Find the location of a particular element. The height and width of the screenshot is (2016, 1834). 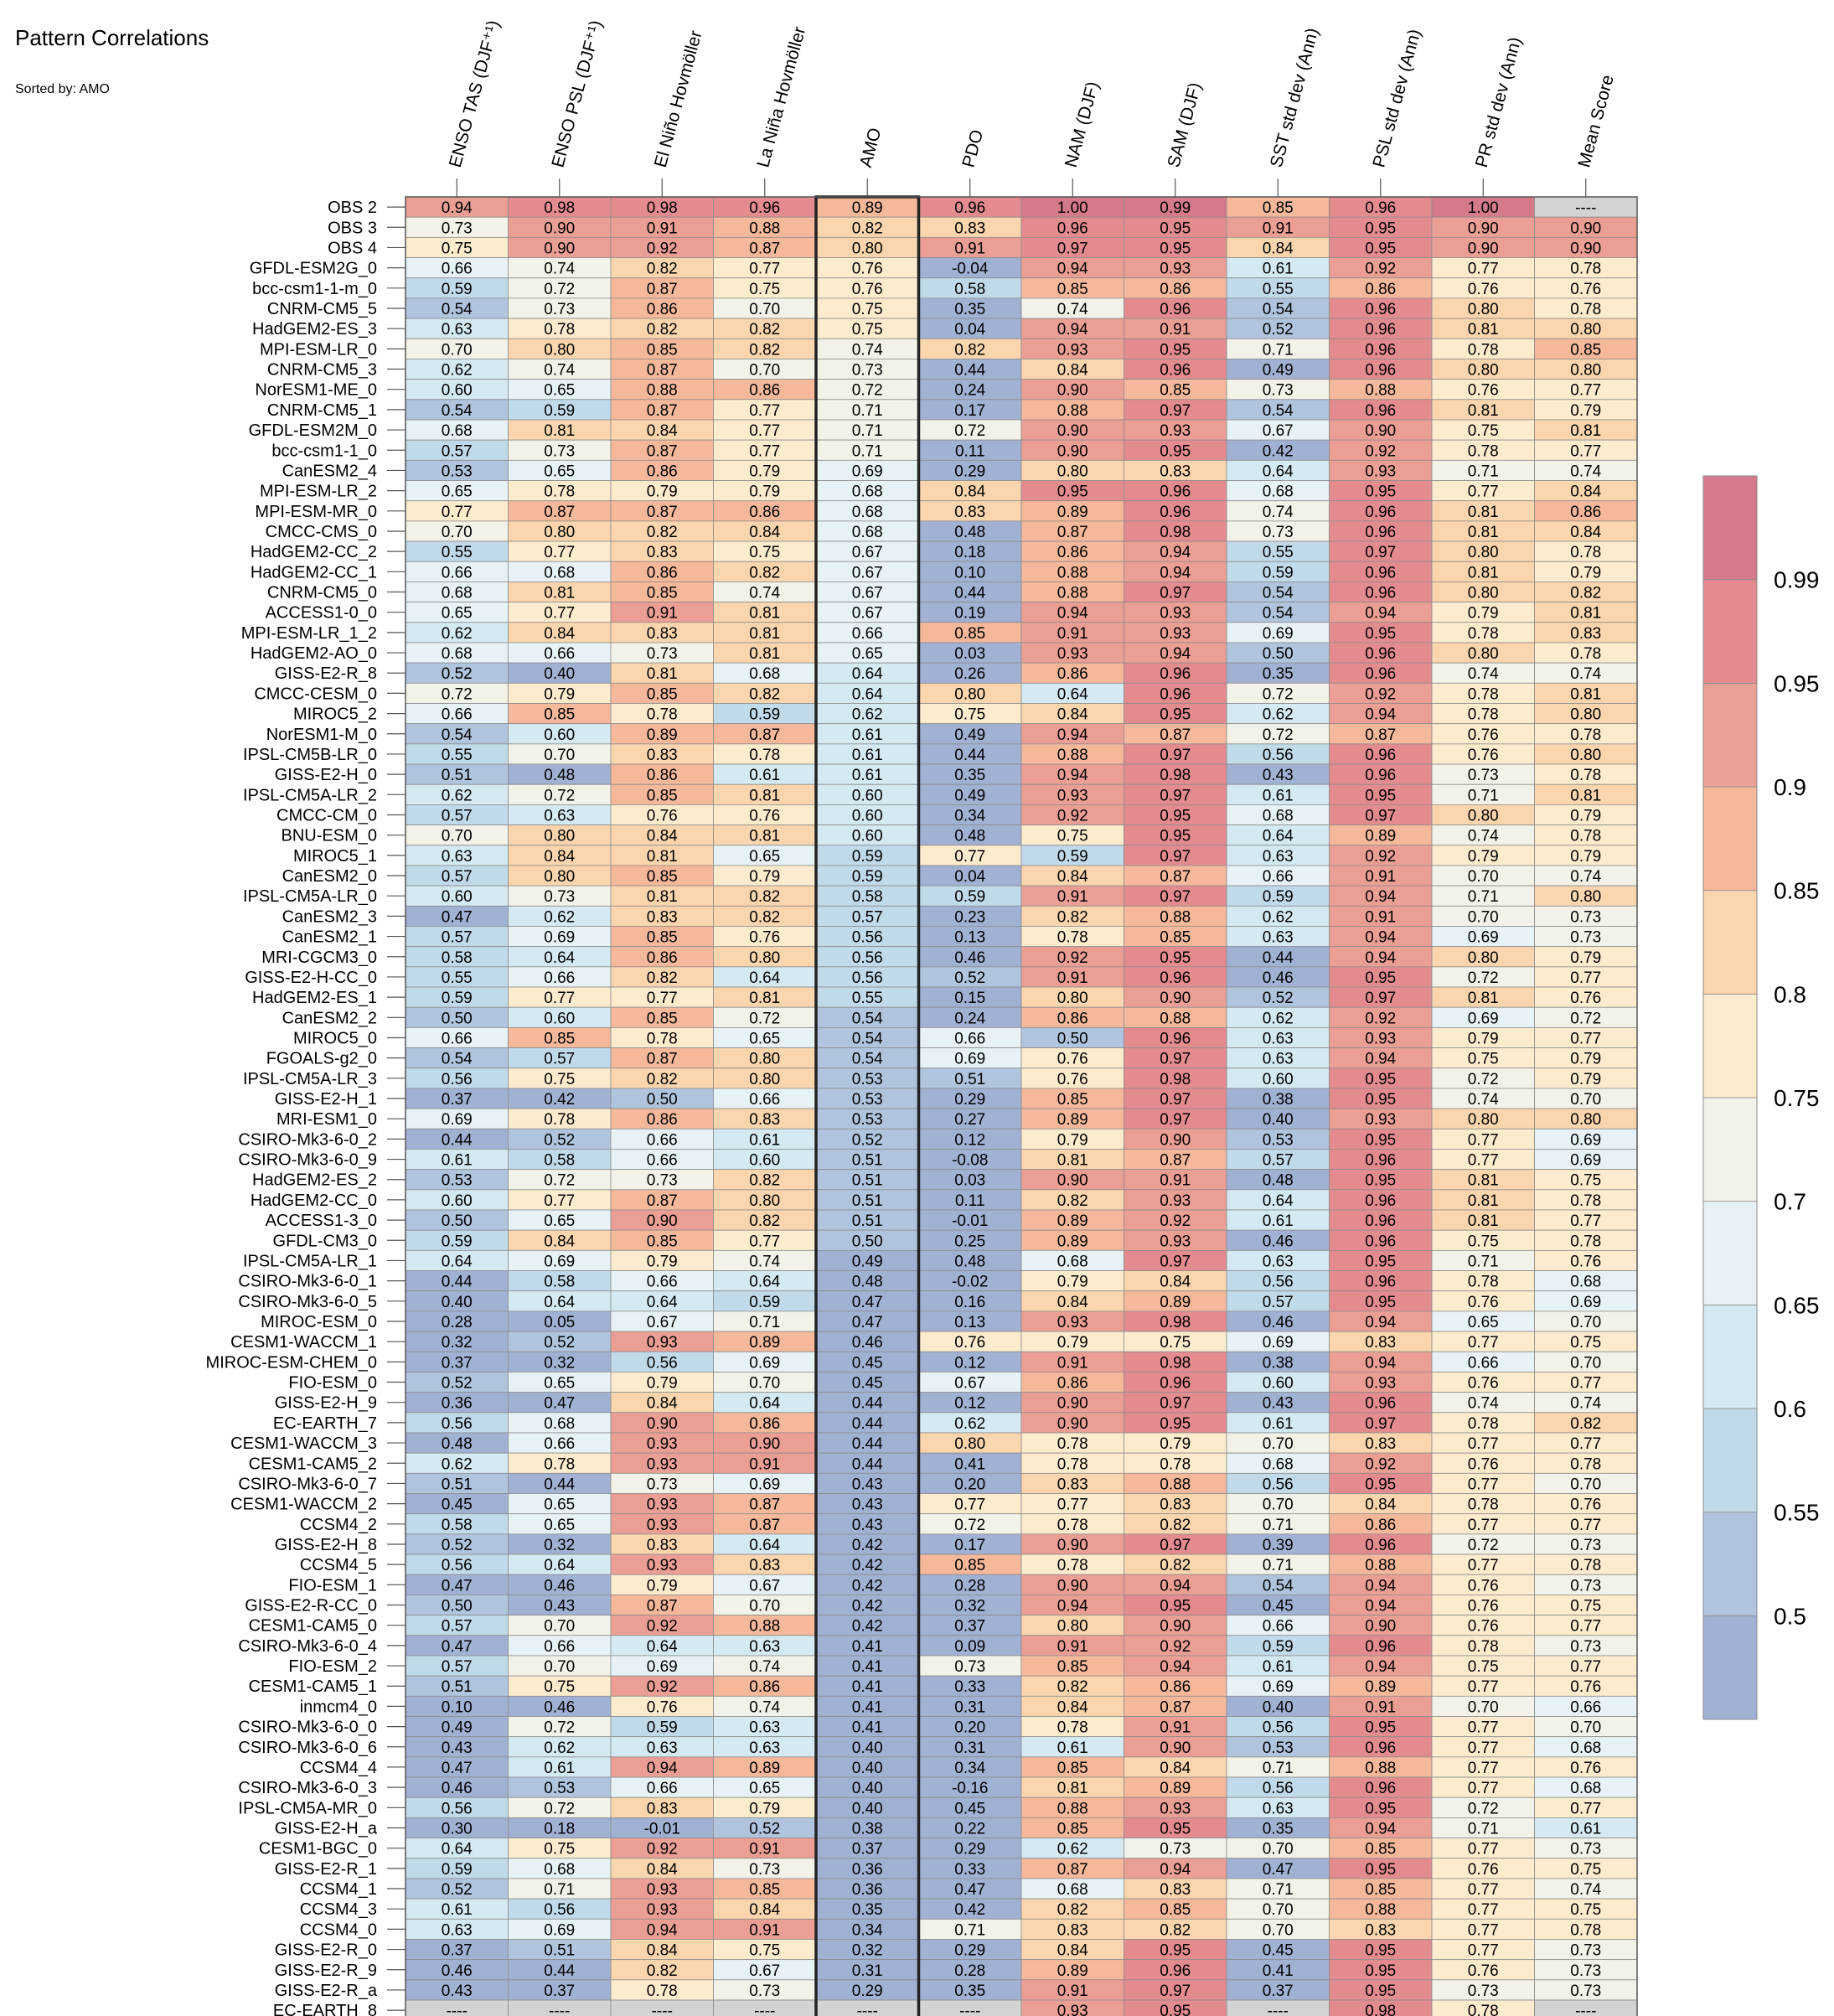

cell-value: 0.44 is located at coordinates (1278, 958).